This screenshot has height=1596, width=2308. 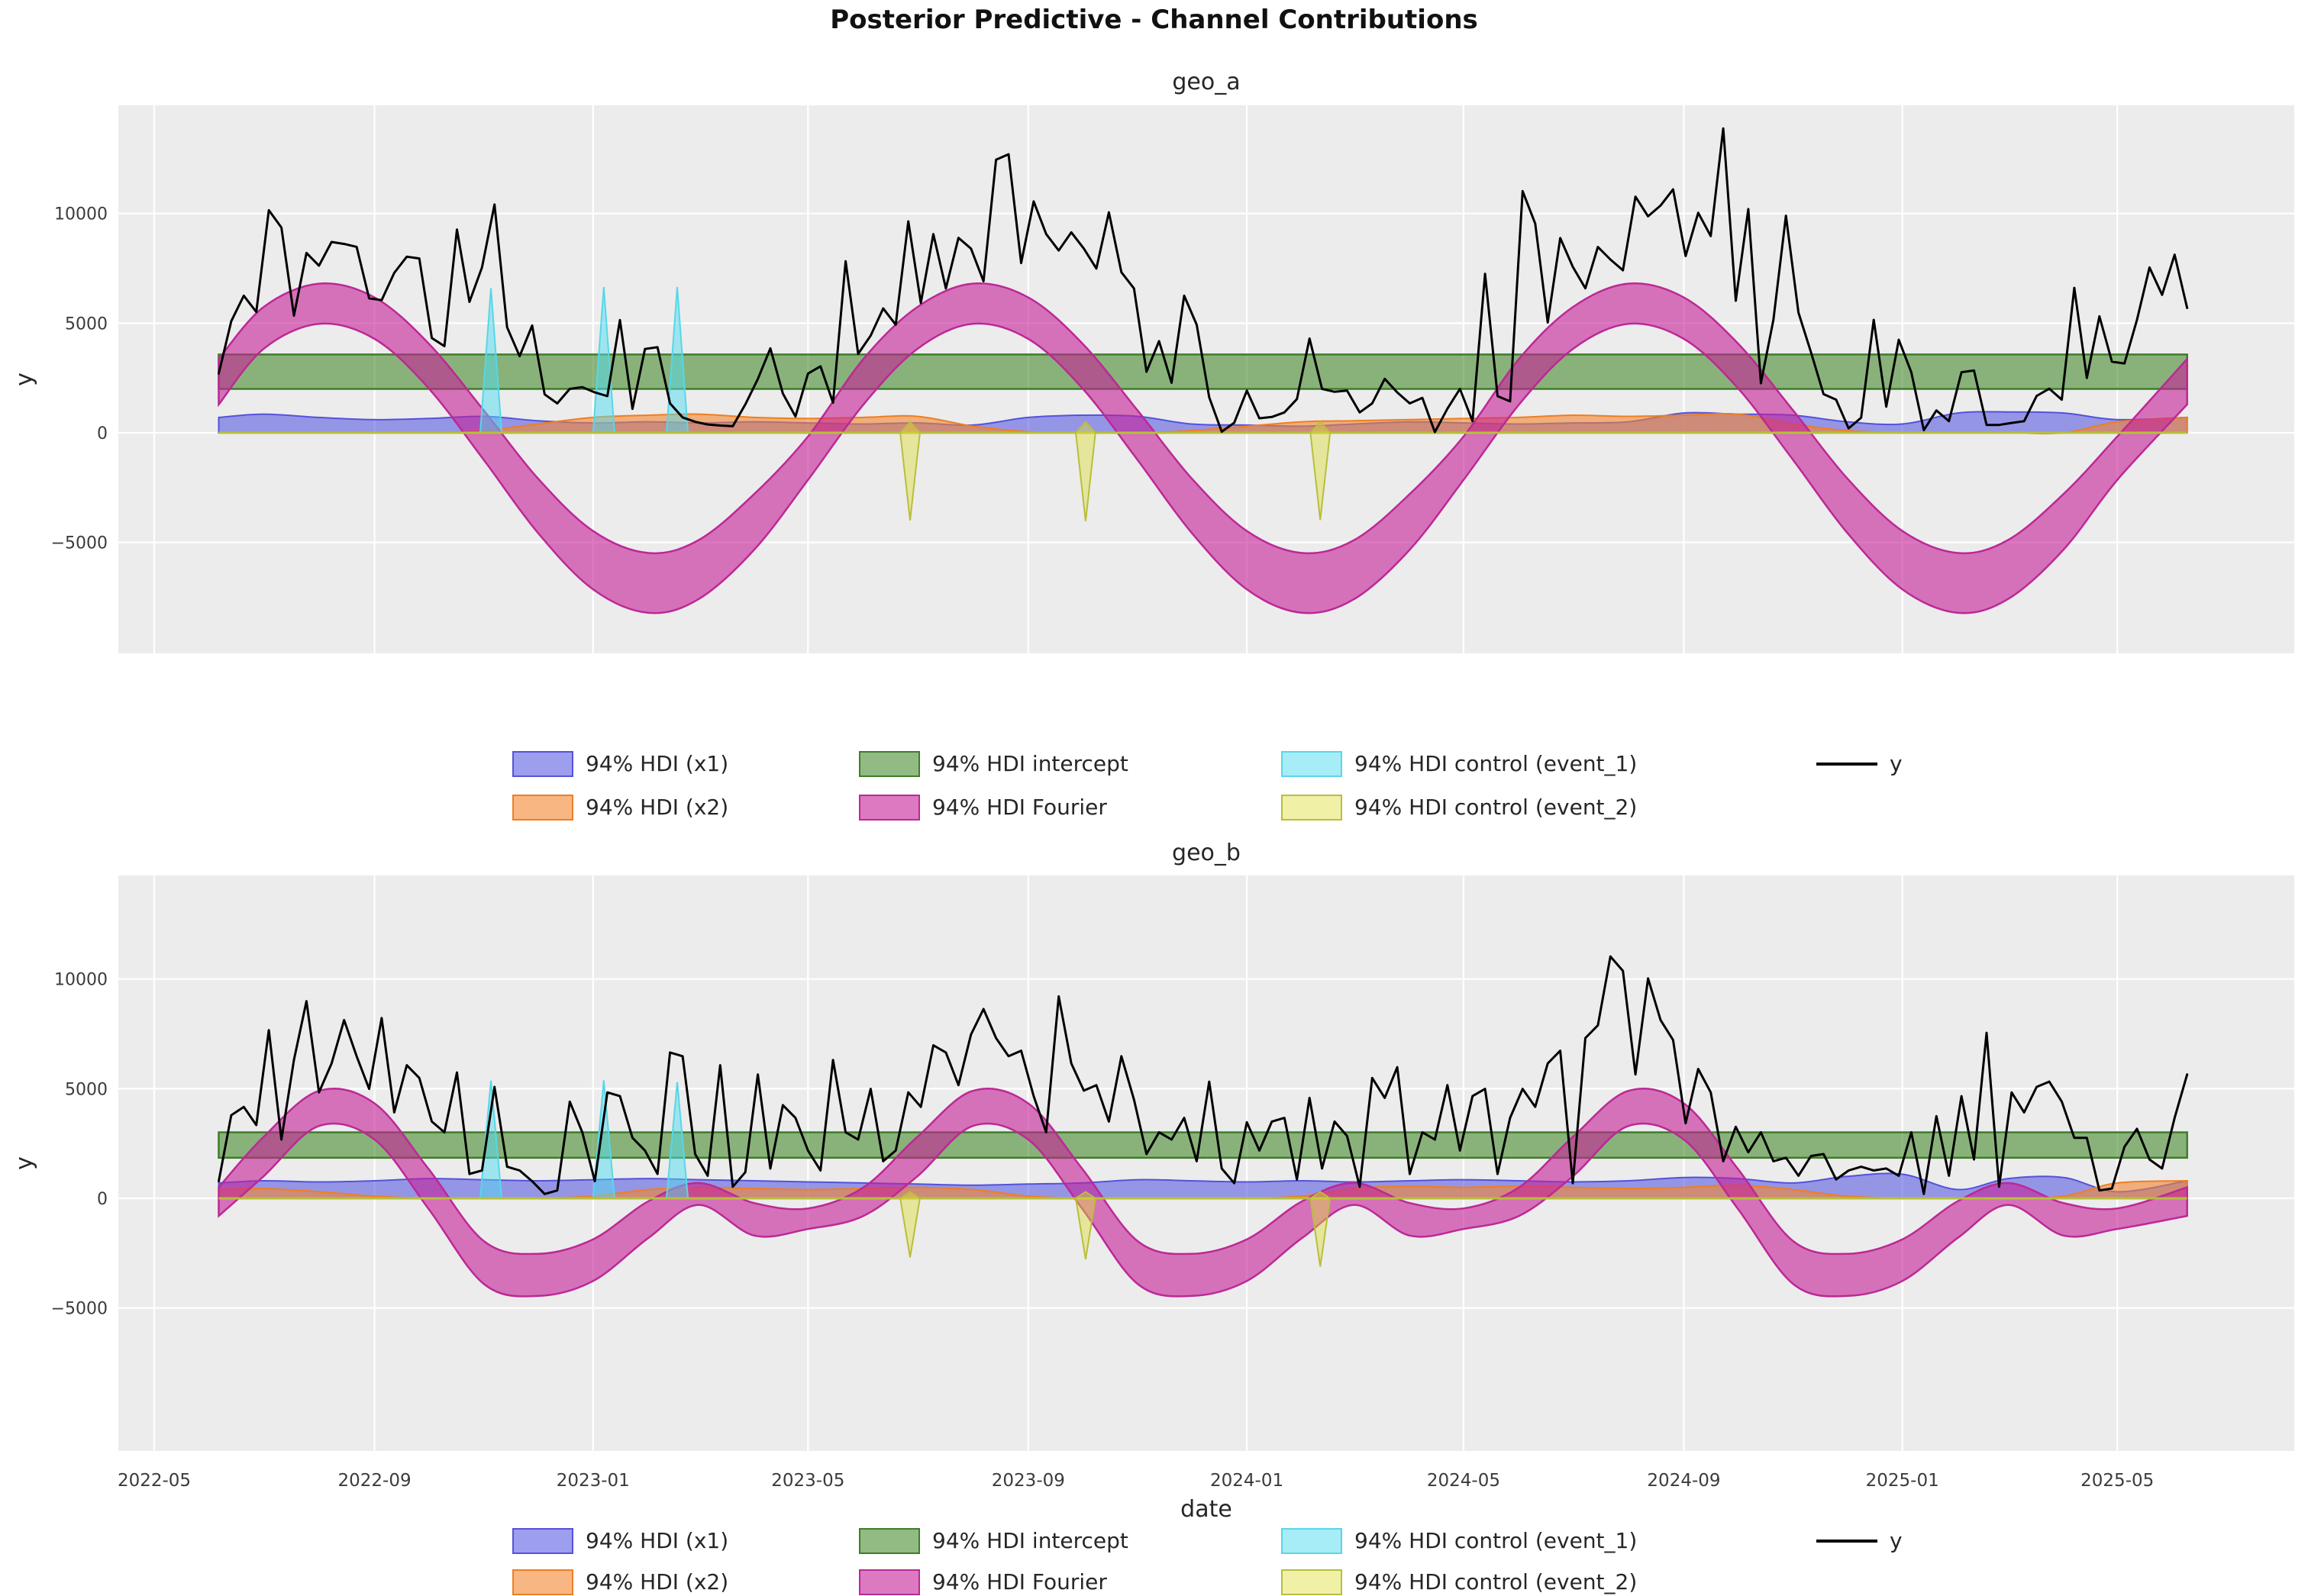 I want to click on x-tick-label: 2023-05, so click(x=807, y=1481).